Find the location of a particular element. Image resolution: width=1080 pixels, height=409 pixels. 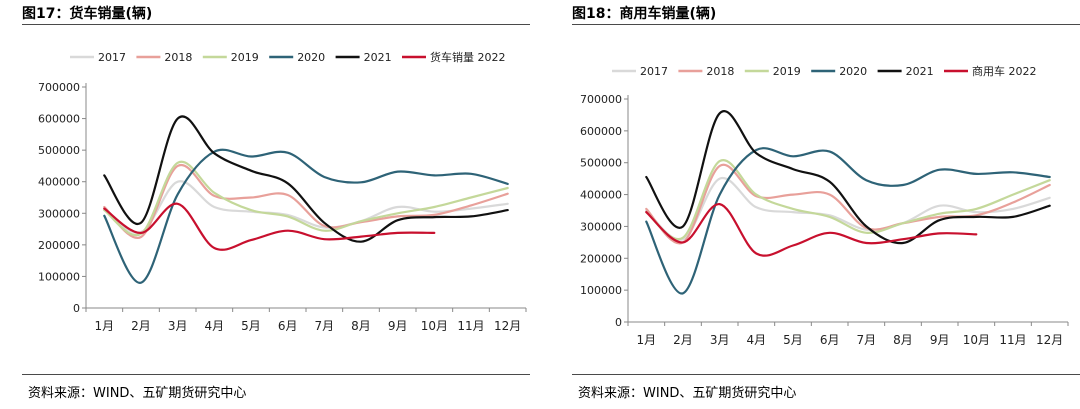

legend-label: 货车销量 2022 is located at coordinates (468, 57).